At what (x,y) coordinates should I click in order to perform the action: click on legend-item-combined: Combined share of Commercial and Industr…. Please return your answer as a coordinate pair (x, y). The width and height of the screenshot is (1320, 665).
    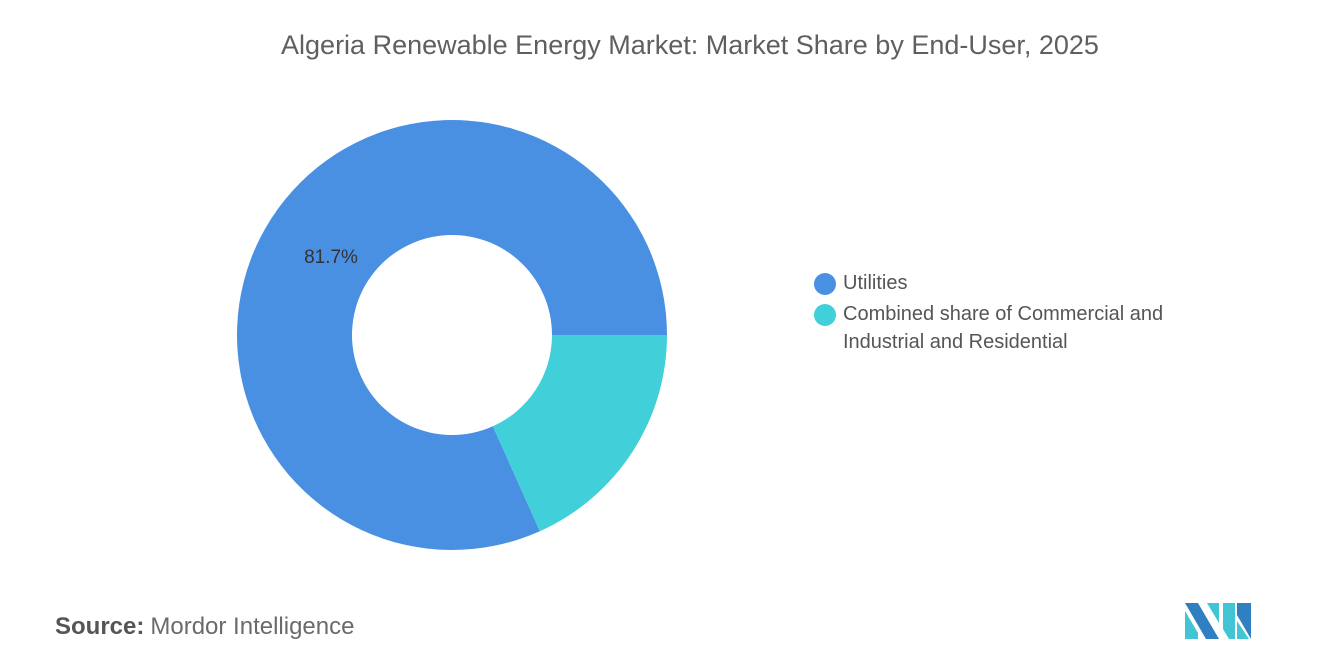
    Looking at the image, I should click on (1018, 329).